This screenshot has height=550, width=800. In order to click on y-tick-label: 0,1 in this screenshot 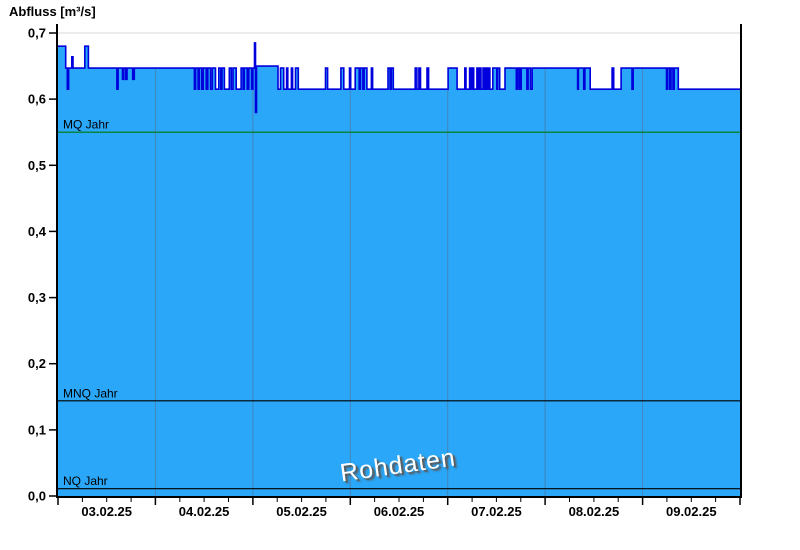, I will do `click(37, 429)`.